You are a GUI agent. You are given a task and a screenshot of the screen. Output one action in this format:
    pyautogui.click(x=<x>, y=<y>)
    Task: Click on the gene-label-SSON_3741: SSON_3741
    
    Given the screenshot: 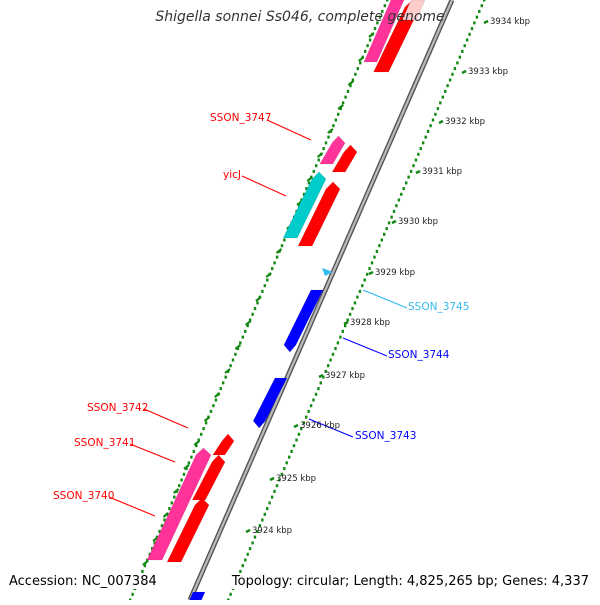 What is the action you would take?
    pyautogui.click(x=104, y=443)
    